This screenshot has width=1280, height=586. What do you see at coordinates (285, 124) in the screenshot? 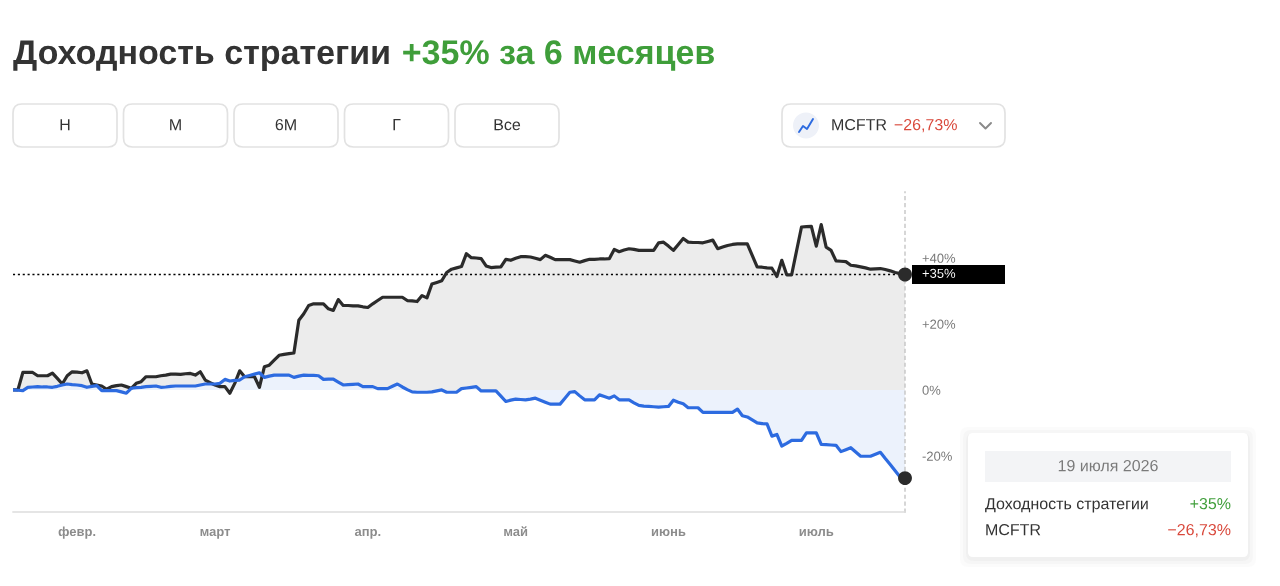
I see `text: 6М` at bounding box center [285, 124].